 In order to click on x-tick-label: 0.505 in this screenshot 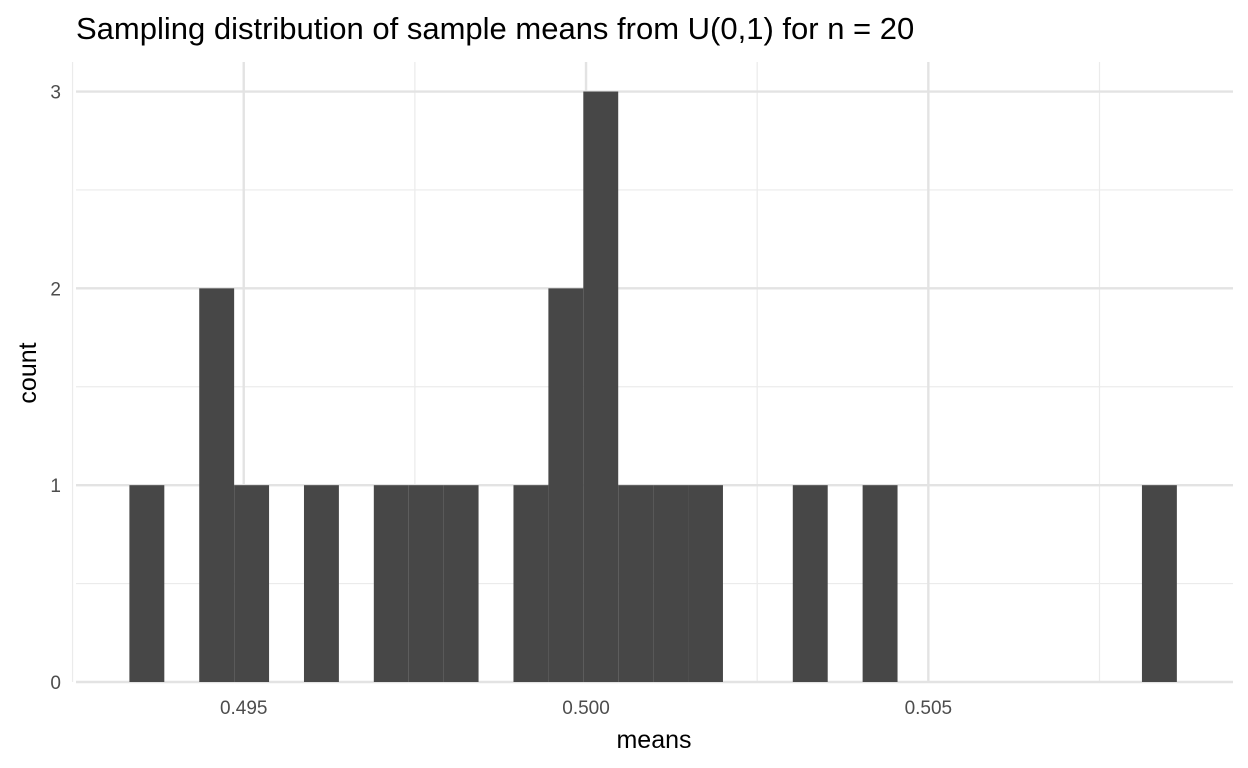, I will do `click(929, 708)`.